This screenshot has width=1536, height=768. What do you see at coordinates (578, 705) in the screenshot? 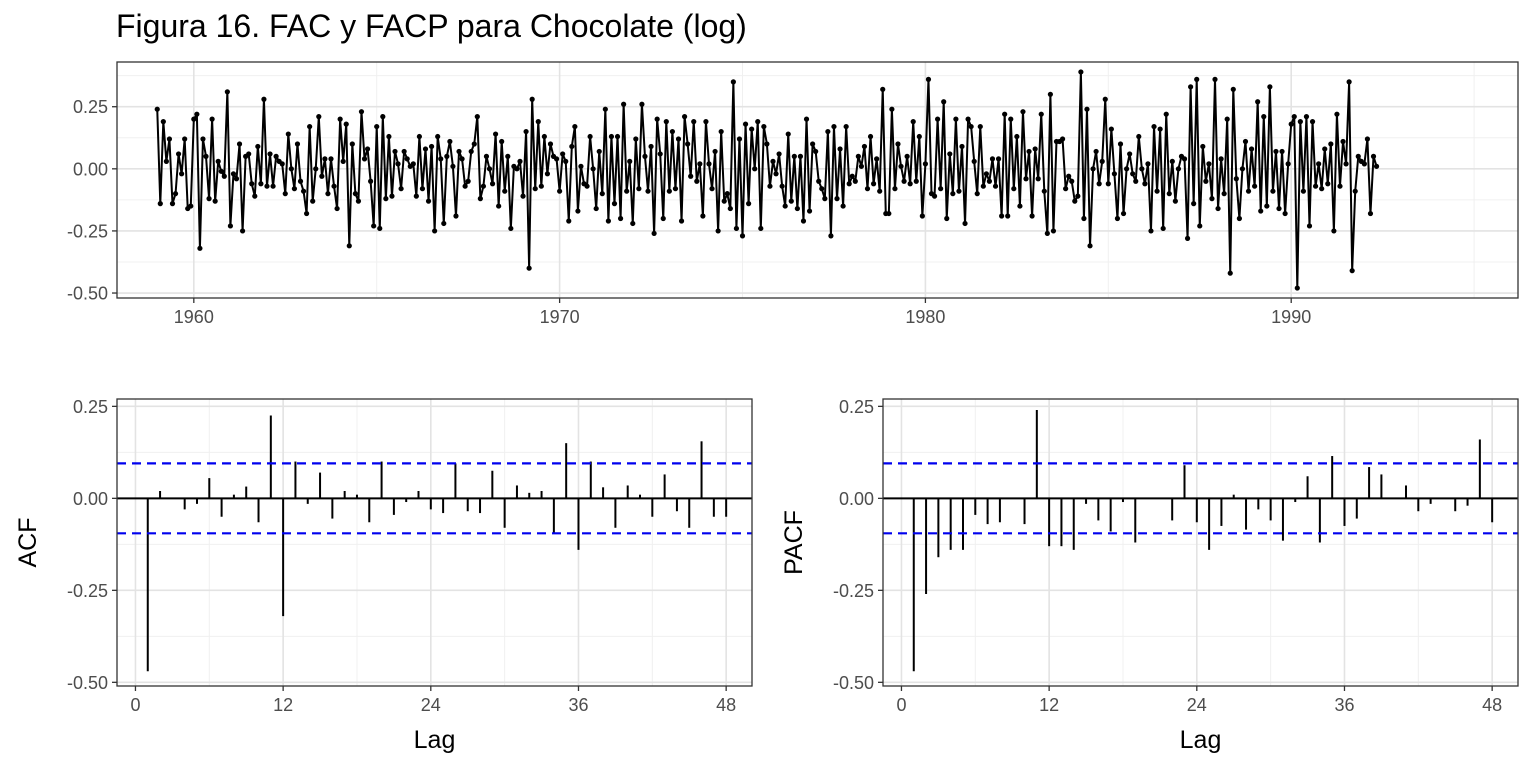
I see `x-tick-label: 36` at bounding box center [578, 705].